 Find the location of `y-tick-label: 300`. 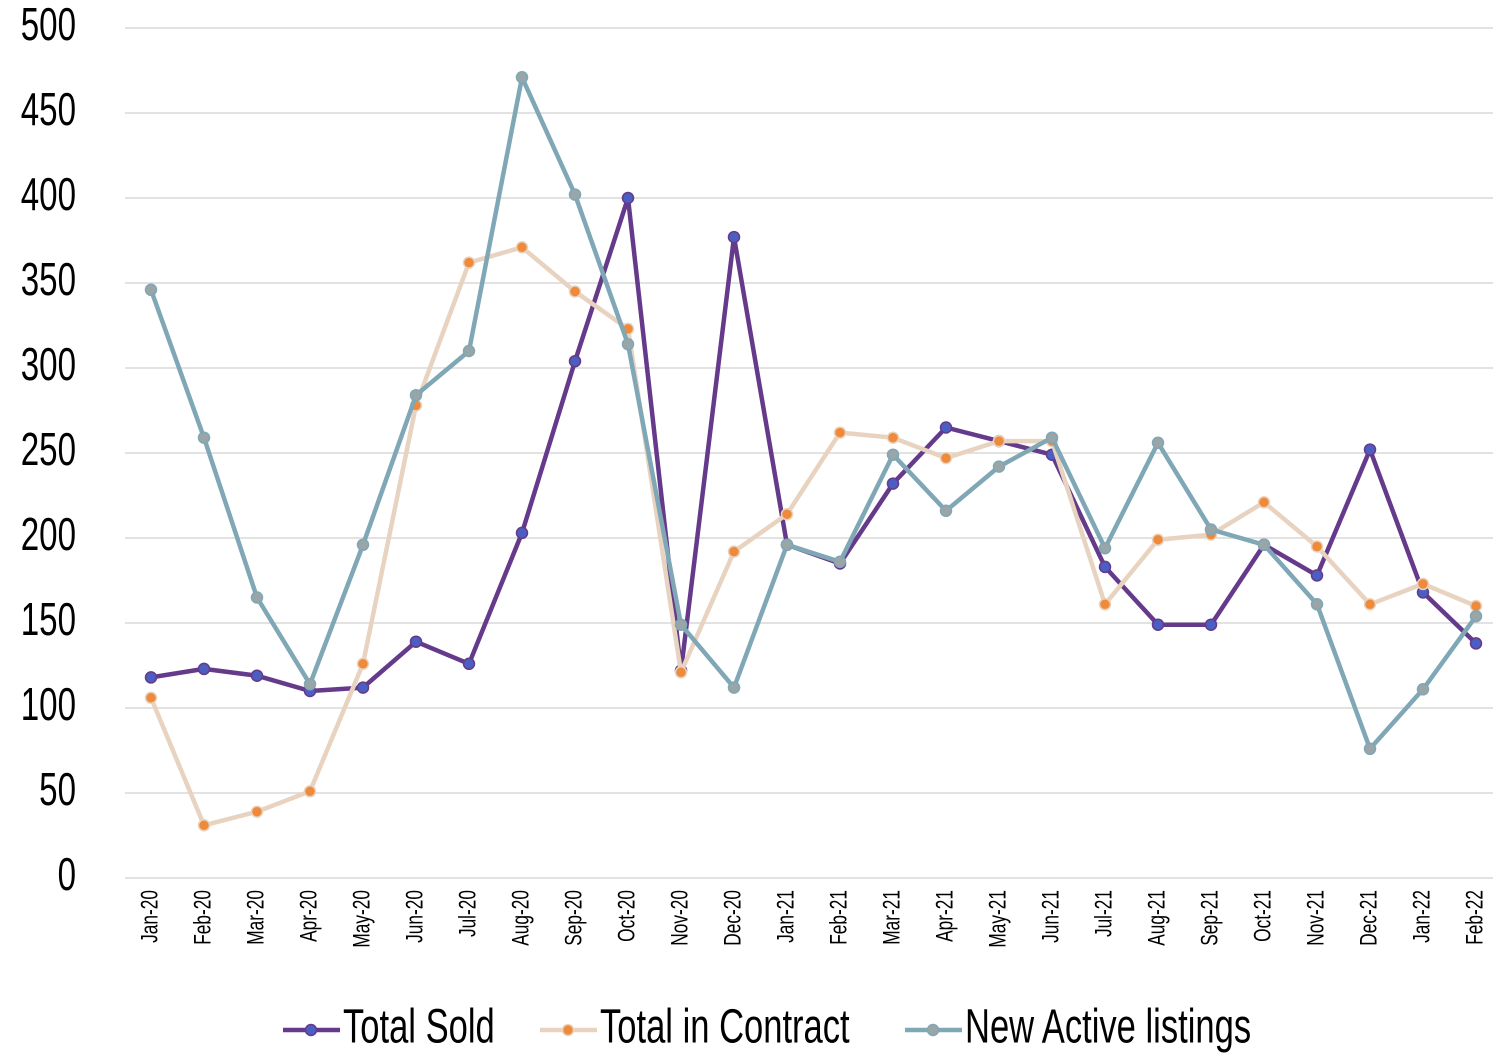

y-tick-label: 300 is located at coordinates (48, 365).